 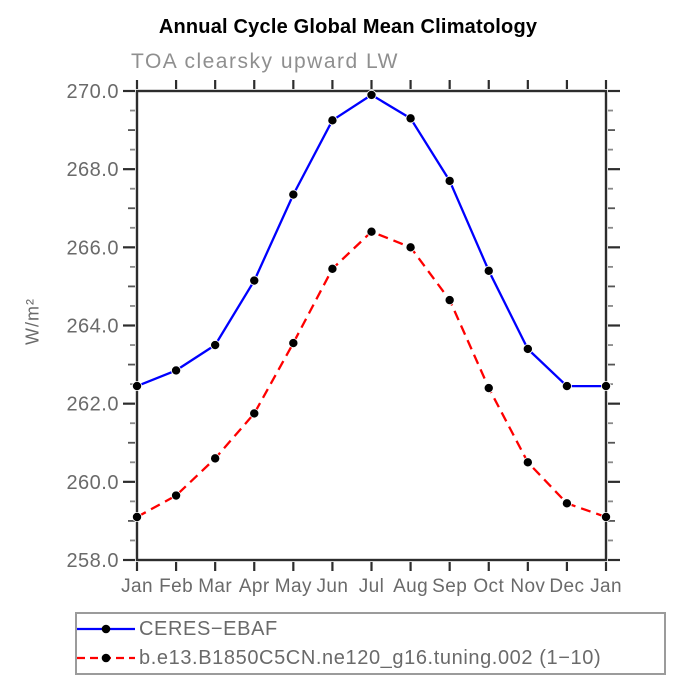 I want to click on chart-subtitle: TOA clearsky upward LW, so click(x=265, y=61).